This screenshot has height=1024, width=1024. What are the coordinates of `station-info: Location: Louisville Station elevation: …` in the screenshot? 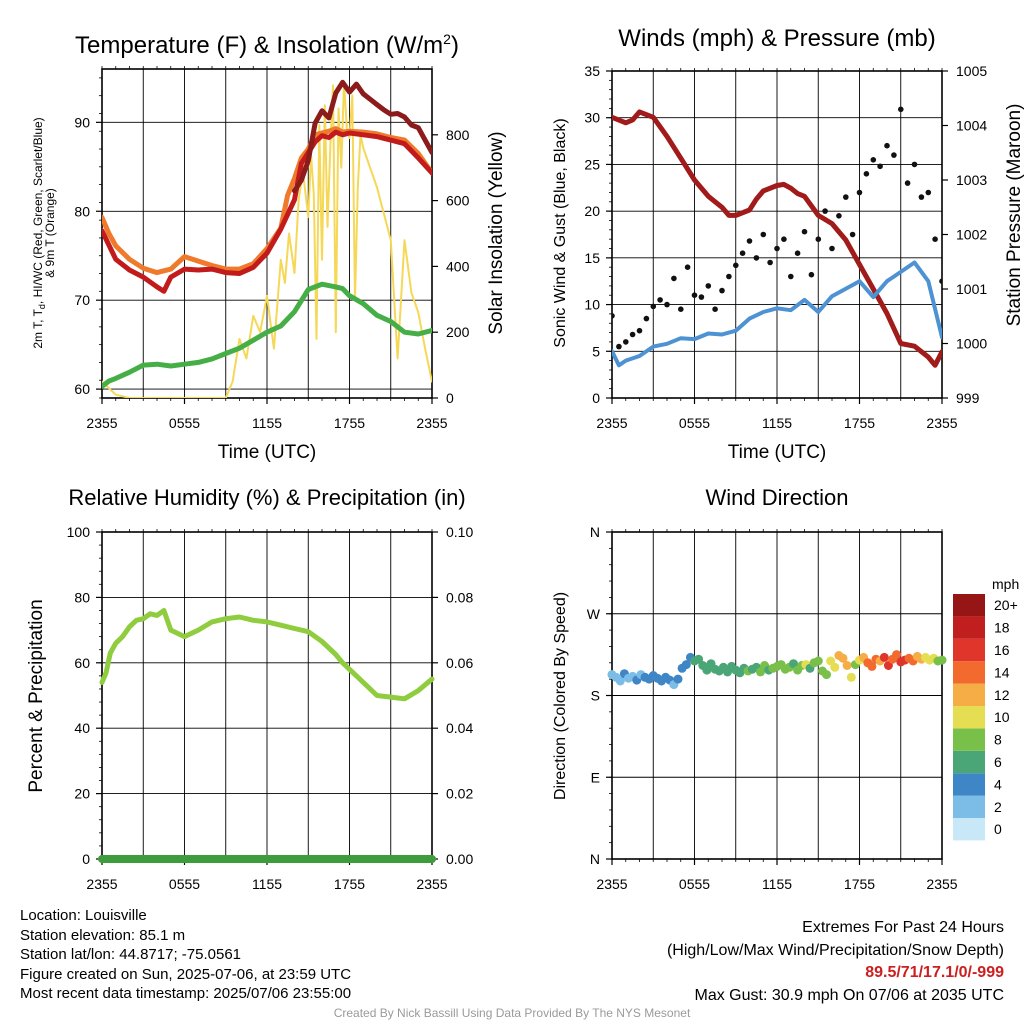 It's located at (185, 955).